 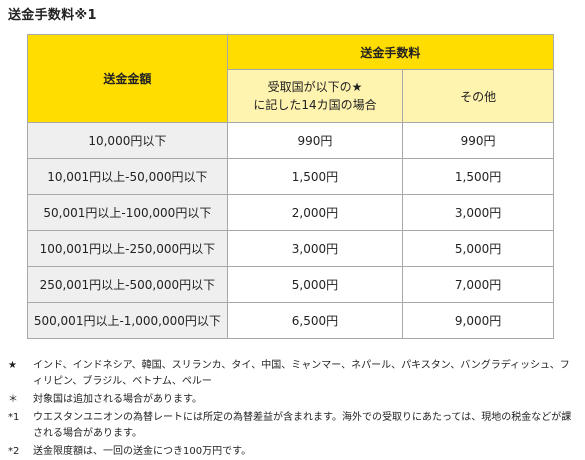 I want to click on table-subheader-row: 受取国が以下の★ に記した14カ国の場合 その他, so click(x=291, y=96).